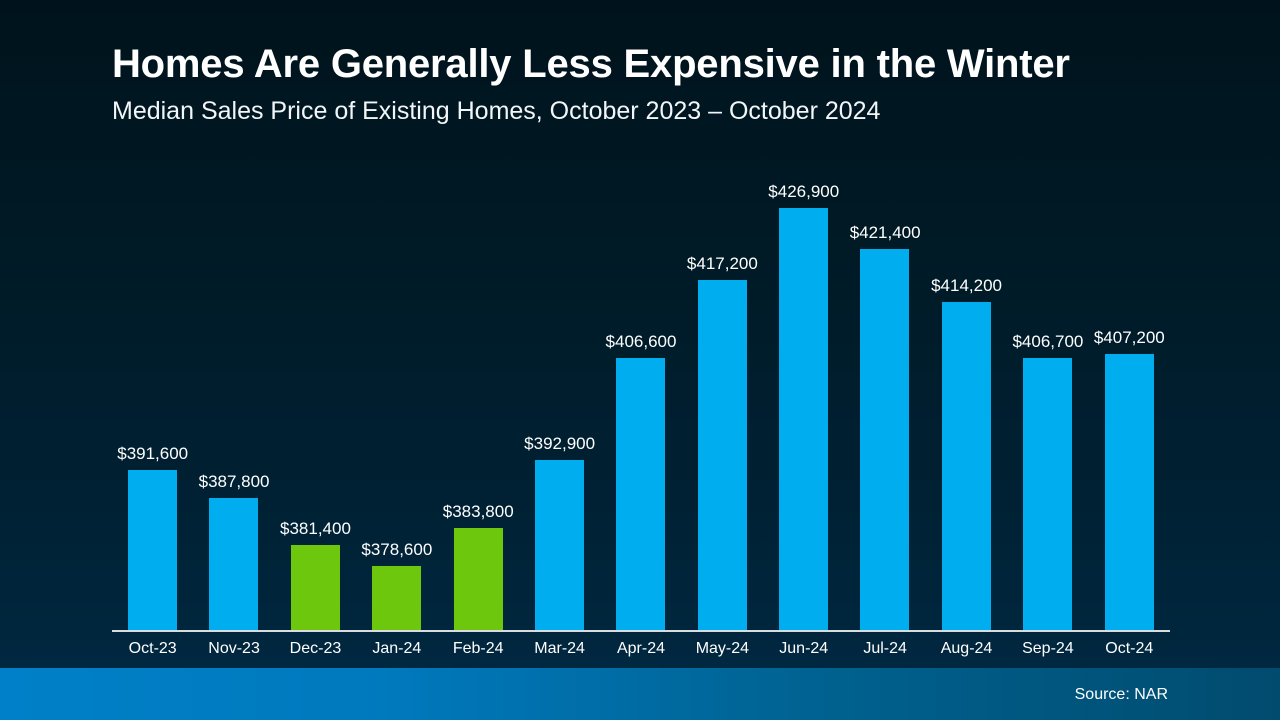 This screenshot has width=1280, height=720. I want to click on bar-group: $417,200, so click(722, 400).